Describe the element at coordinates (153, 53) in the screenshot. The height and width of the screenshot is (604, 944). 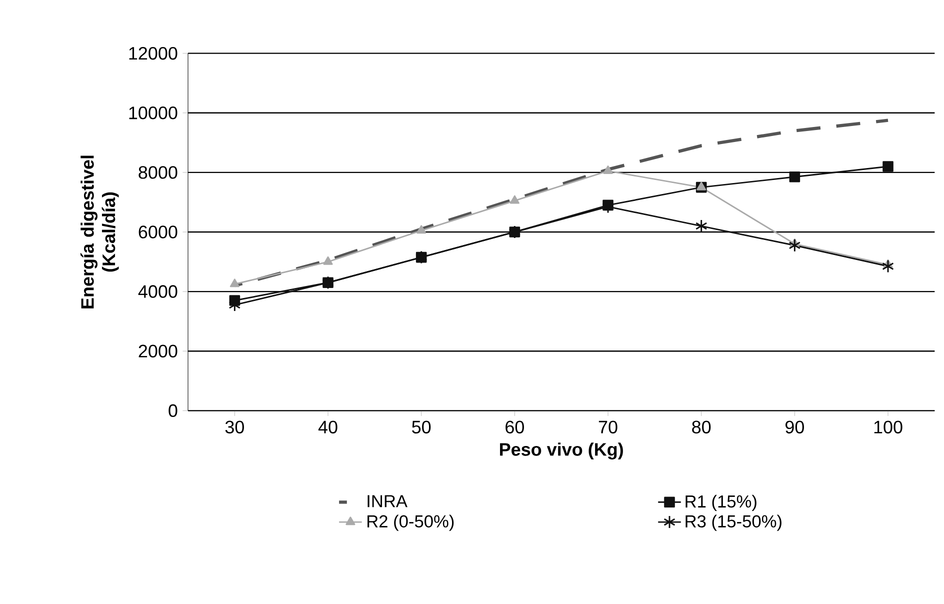
I see `y-tick-label: 12000` at that location.